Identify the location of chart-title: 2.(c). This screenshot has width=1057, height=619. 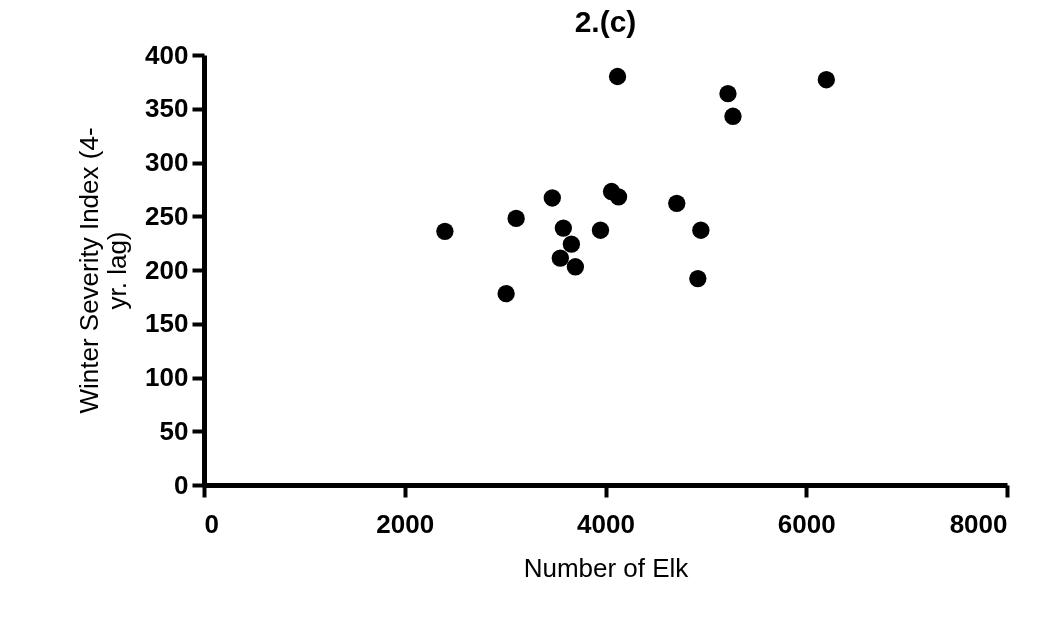
(605, 21).